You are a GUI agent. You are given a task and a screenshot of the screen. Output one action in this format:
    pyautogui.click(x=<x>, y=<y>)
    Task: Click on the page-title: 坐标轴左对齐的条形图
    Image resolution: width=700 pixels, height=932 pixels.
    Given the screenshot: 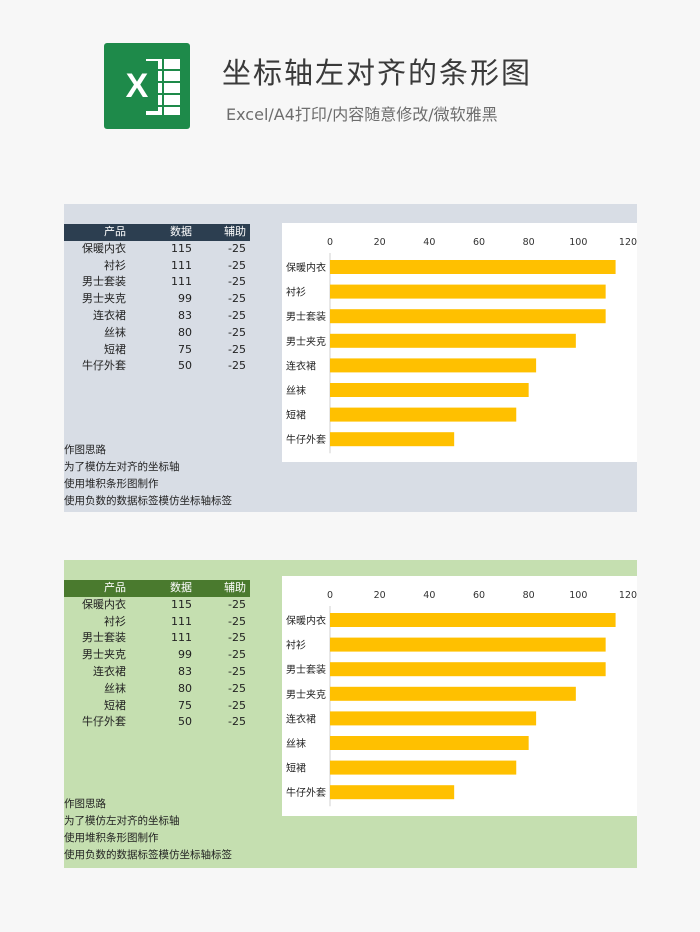 What is the action you would take?
    pyautogui.click(x=377, y=71)
    